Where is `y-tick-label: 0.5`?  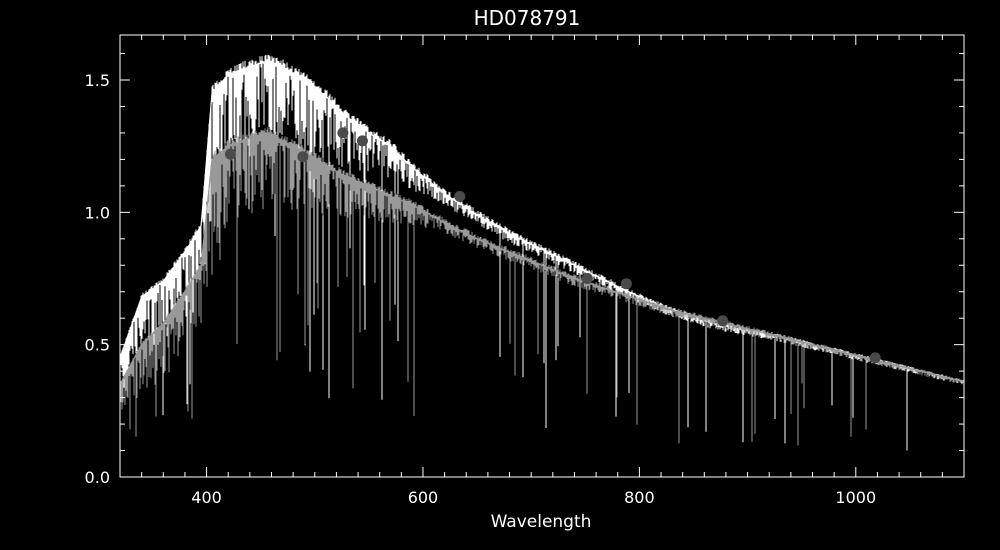 y-tick-label: 0.5 is located at coordinates (97, 345).